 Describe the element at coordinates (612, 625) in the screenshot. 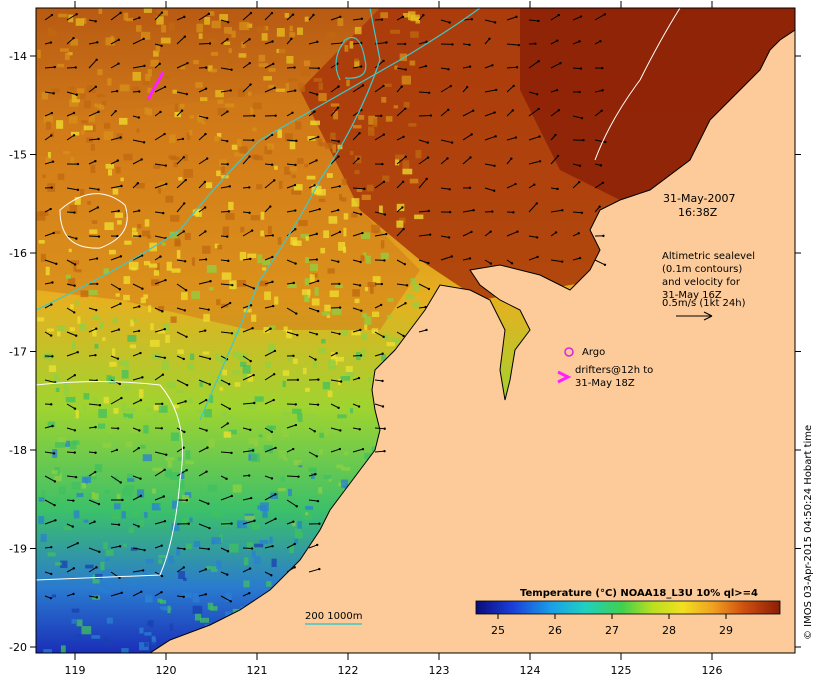

I see `colorbar-ticks: 25 26 27 28 29` at that location.